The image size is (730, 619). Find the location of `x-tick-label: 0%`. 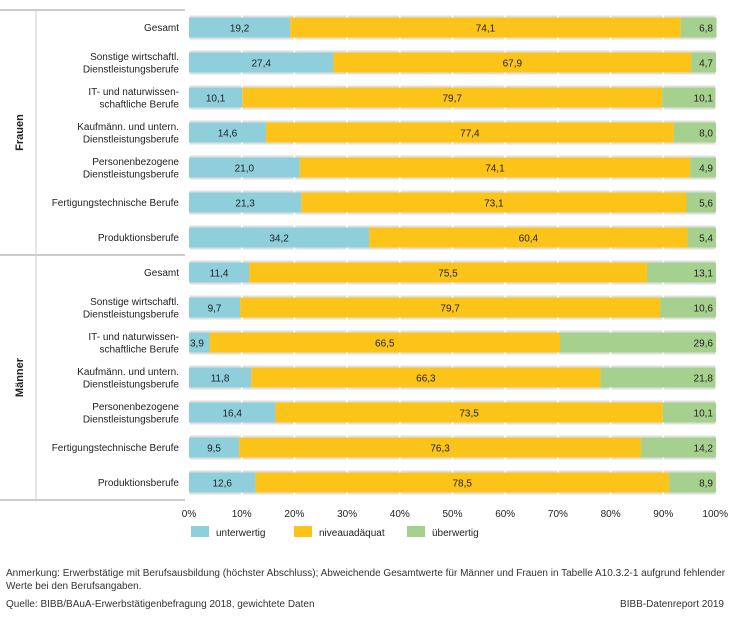

x-tick-label: 0% is located at coordinates (189, 514).